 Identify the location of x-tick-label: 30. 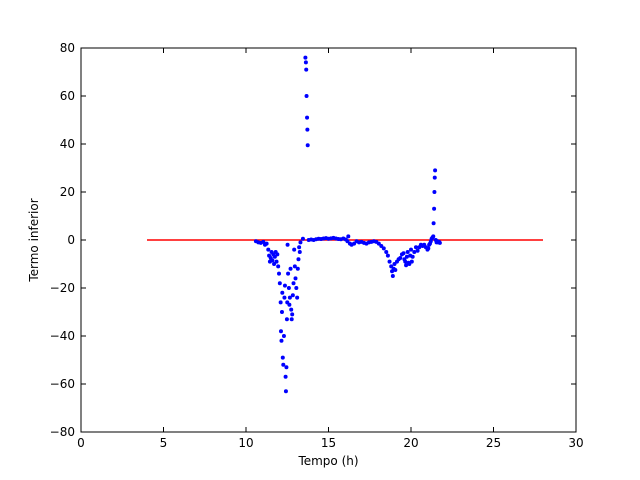
(575, 443).